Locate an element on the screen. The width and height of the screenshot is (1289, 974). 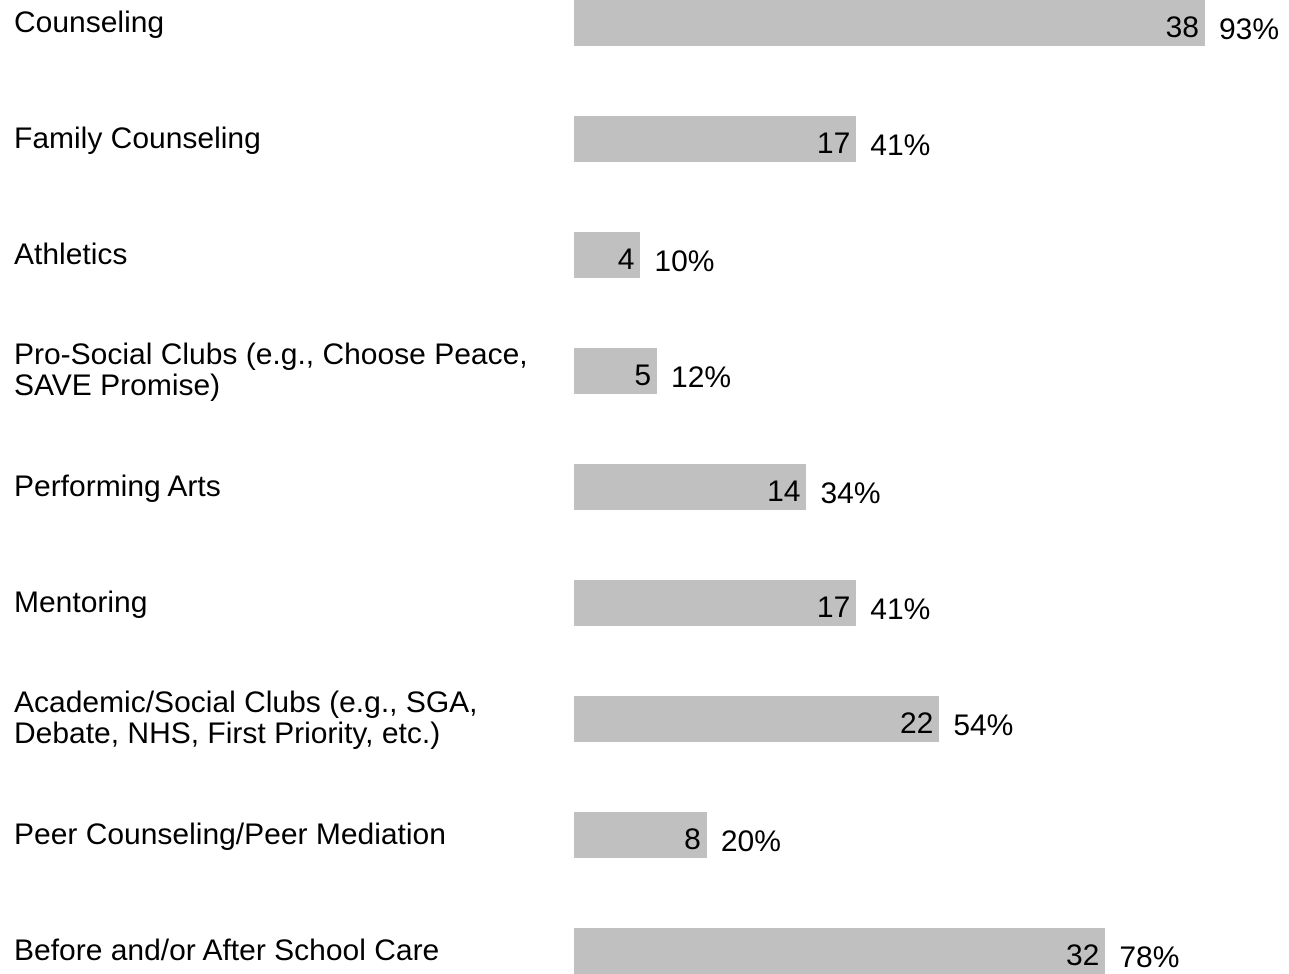
bar-percent-label: 78% is located at coordinates (1149, 957).